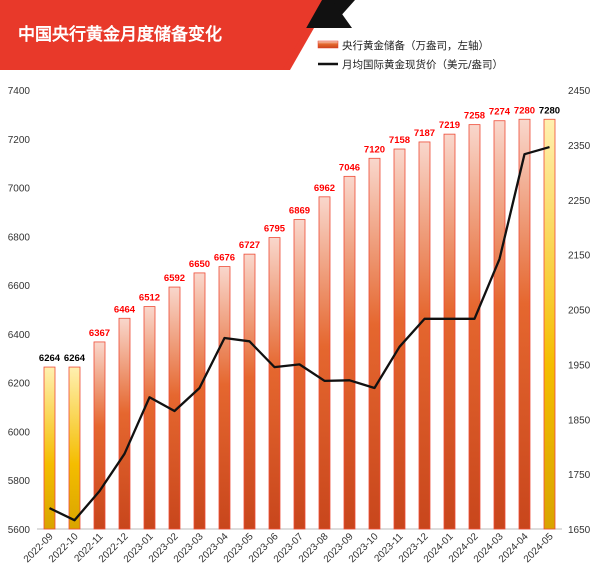 This screenshot has width=600, height=580. I want to click on bar-data-label: 6795, so click(275, 229).